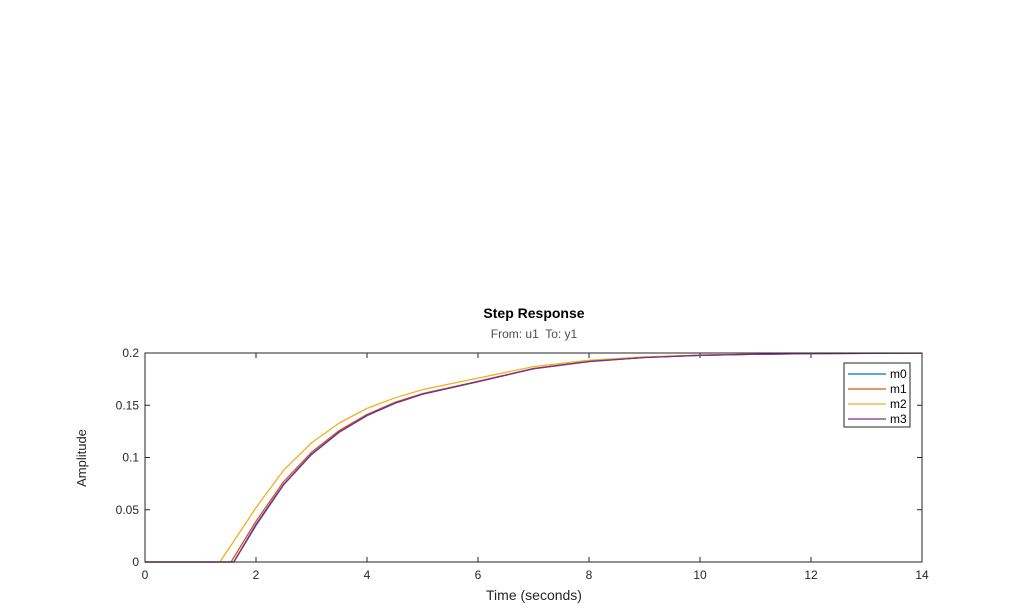 Image resolution: width=1018 pixels, height=613 pixels. Describe the element at coordinates (534, 334) in the screenshot. I see `chart-subtitle: From: u1 To: y1` at that location.